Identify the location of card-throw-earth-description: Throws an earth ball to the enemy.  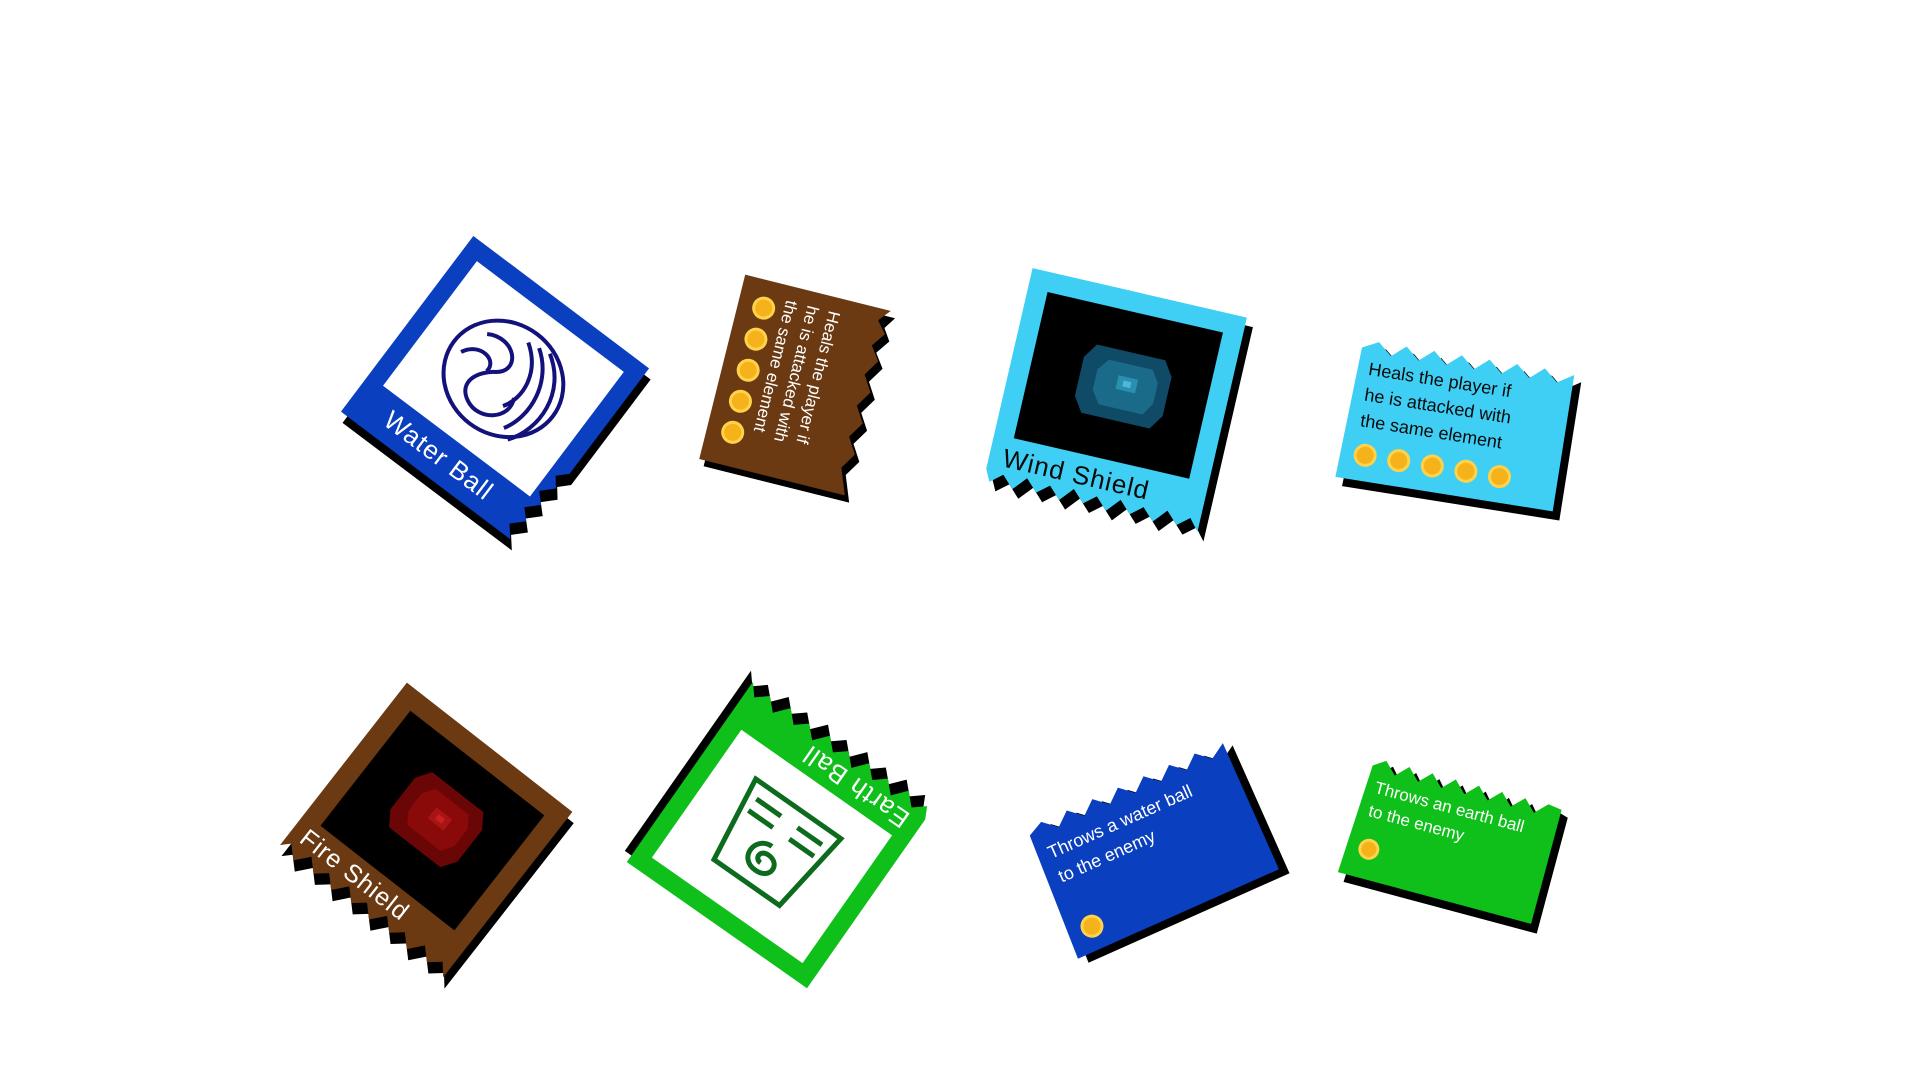
(1452, 845).